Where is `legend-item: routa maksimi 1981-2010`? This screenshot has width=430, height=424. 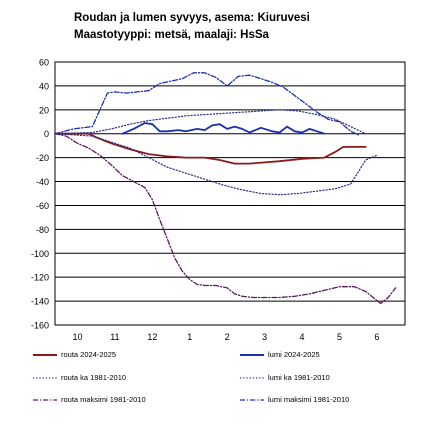 legend-item: routa maksimi 1981-2010 is located at coordinates (89, 399).